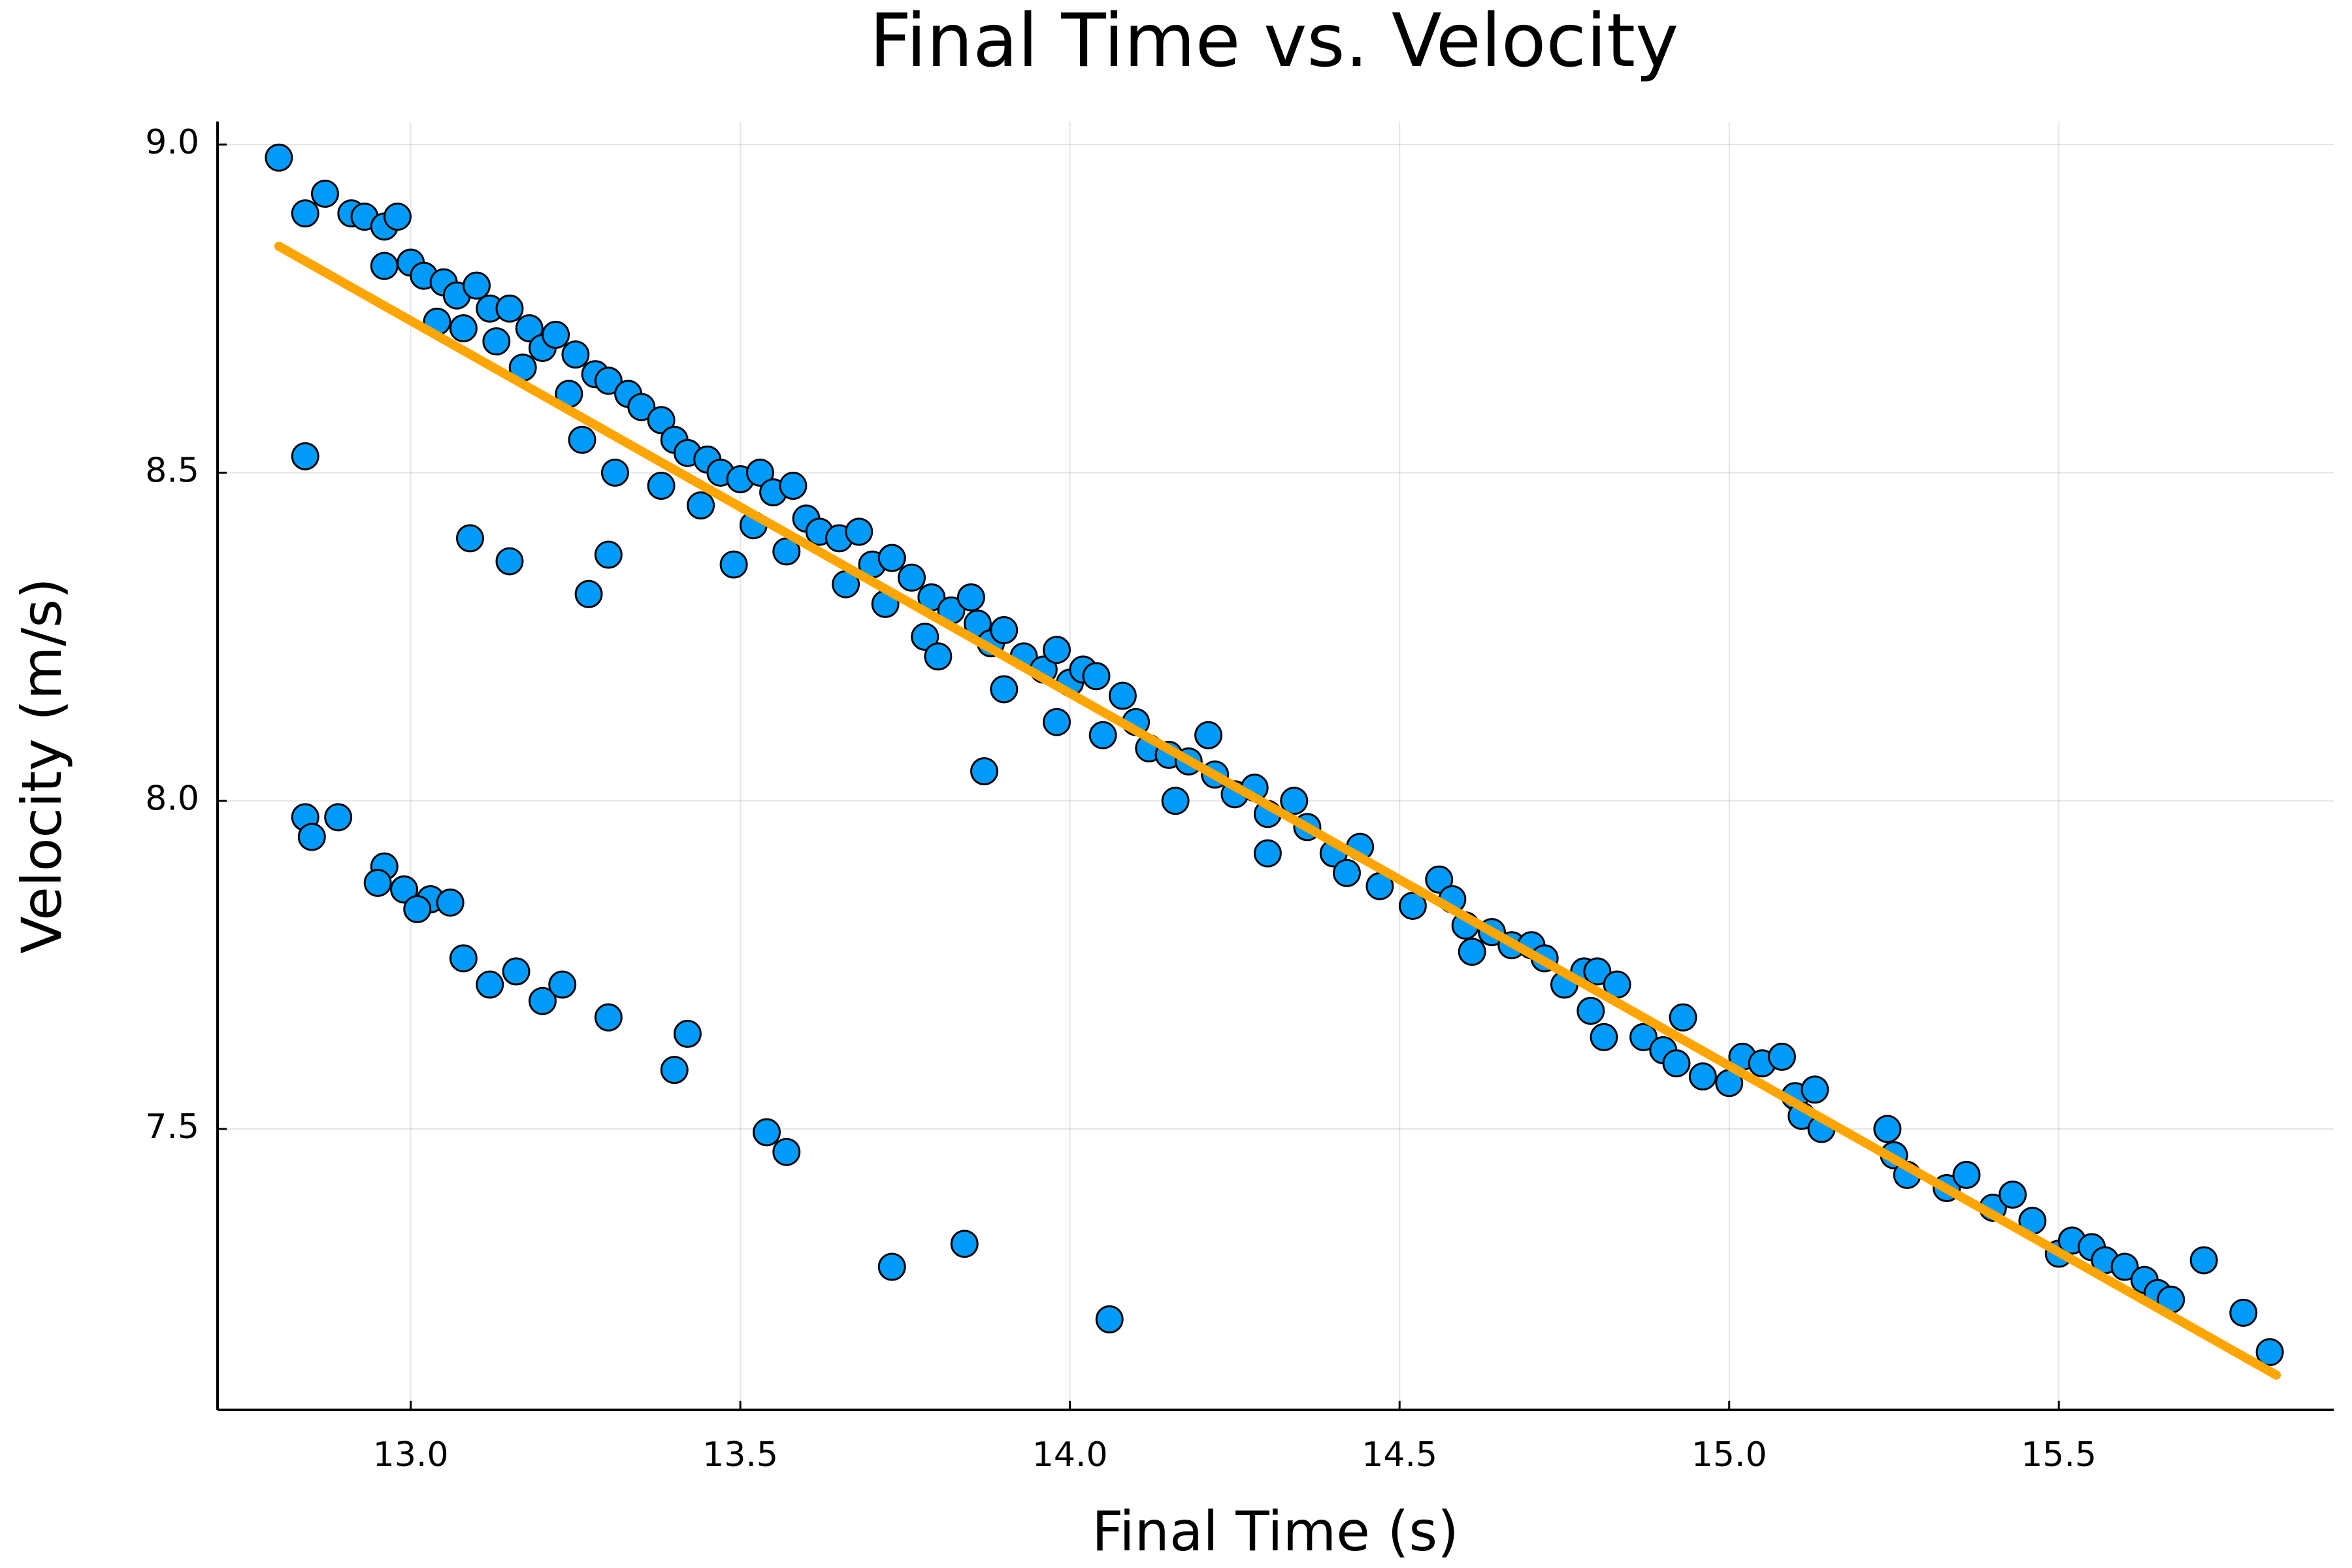  I want to click on x-tick-label: 13.5, so click(740, 1455).